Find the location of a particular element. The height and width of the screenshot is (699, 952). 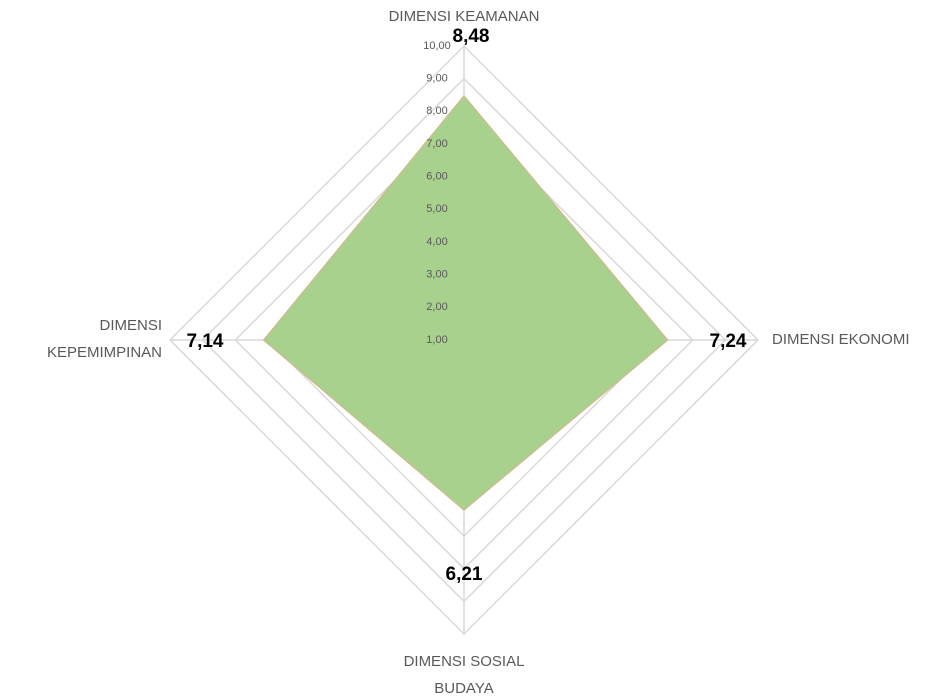

y-tick-label: 7,00 is located at coordinates (436, 144).